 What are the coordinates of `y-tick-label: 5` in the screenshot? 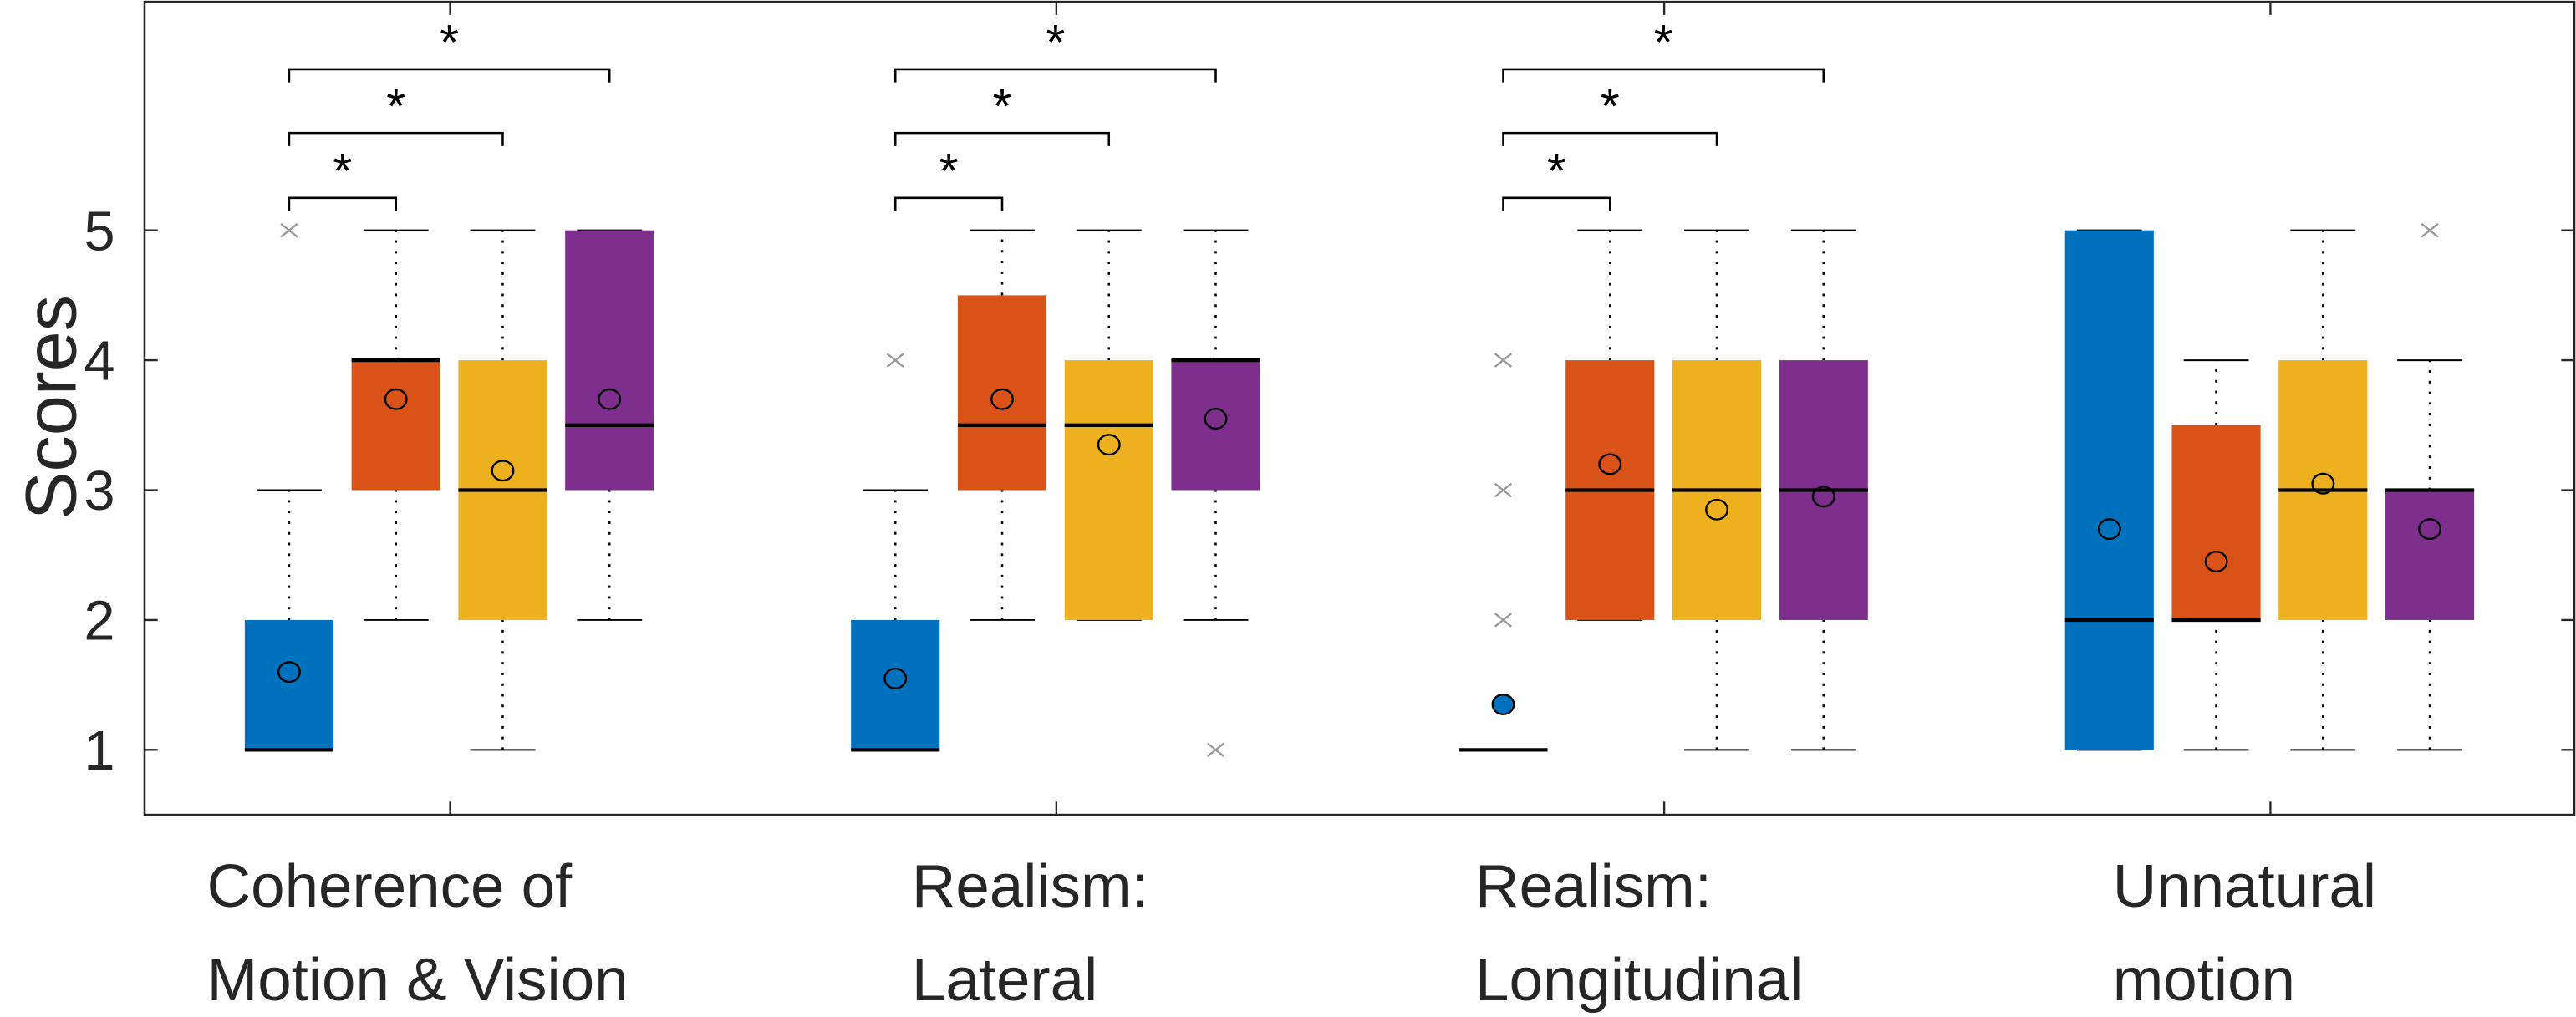 It's located at (99, 232).